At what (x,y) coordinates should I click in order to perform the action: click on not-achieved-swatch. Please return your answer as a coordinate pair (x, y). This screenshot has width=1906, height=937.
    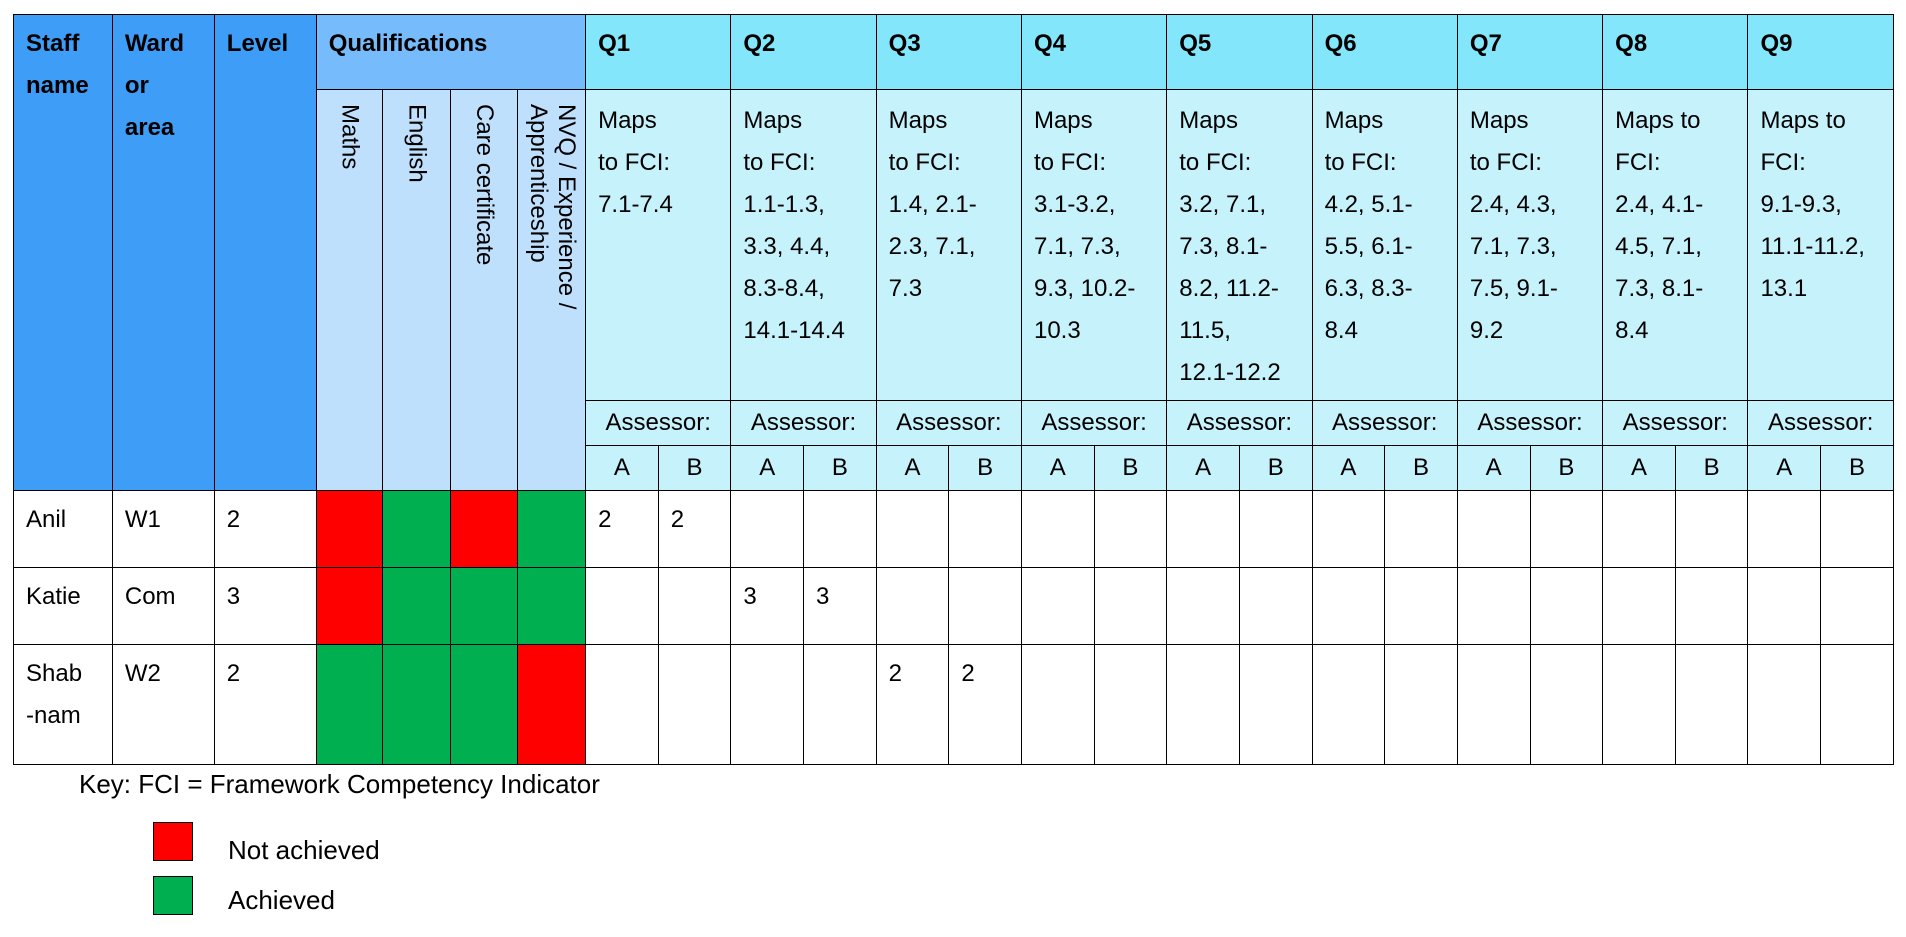
    Looking at the image, I should click on (173, 841).